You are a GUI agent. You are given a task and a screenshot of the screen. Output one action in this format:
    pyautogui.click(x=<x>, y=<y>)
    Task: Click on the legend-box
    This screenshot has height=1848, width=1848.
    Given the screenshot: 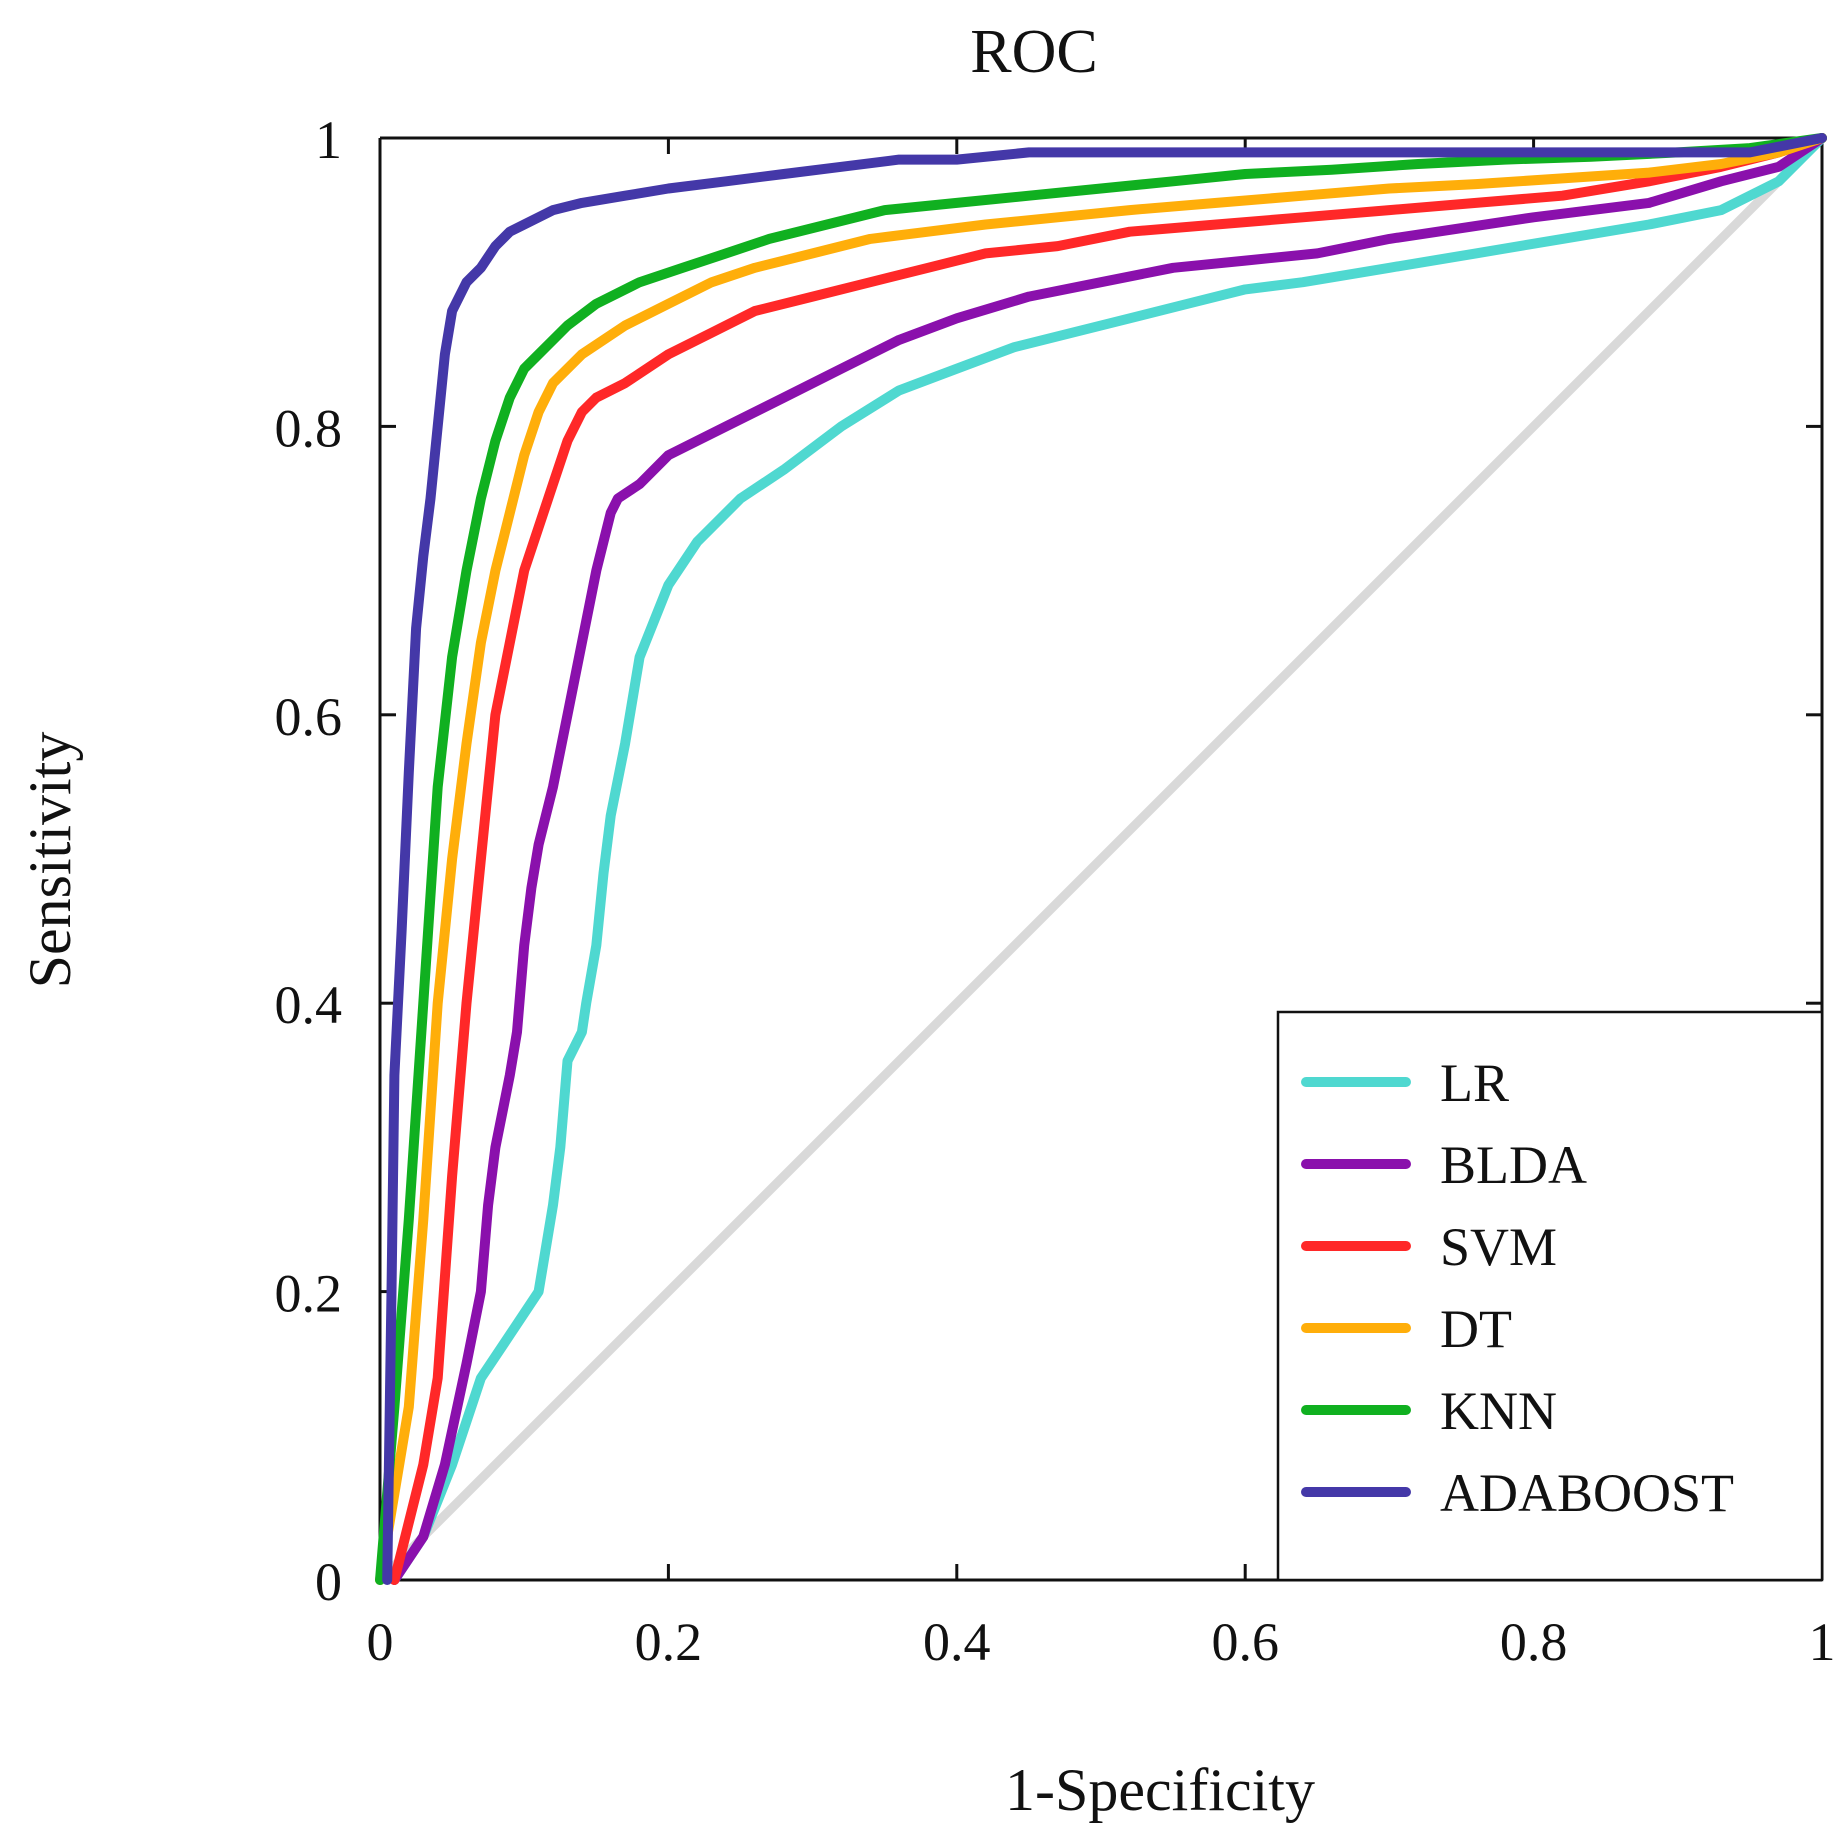 What is the action you would take?
    pyautogui.click(x=1550, y=1296)
    